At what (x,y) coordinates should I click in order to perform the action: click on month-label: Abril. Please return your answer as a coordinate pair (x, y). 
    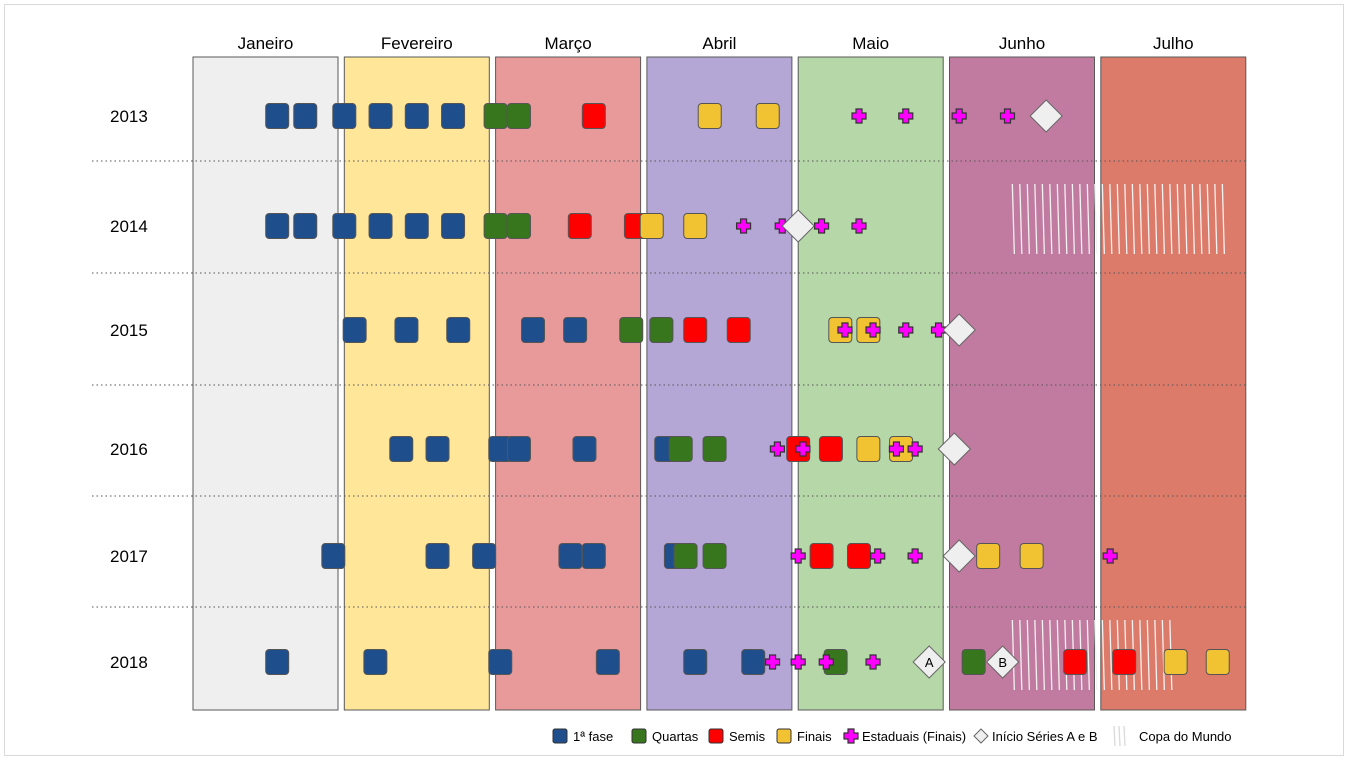
    Looking at the image, I should click on (719, 43).